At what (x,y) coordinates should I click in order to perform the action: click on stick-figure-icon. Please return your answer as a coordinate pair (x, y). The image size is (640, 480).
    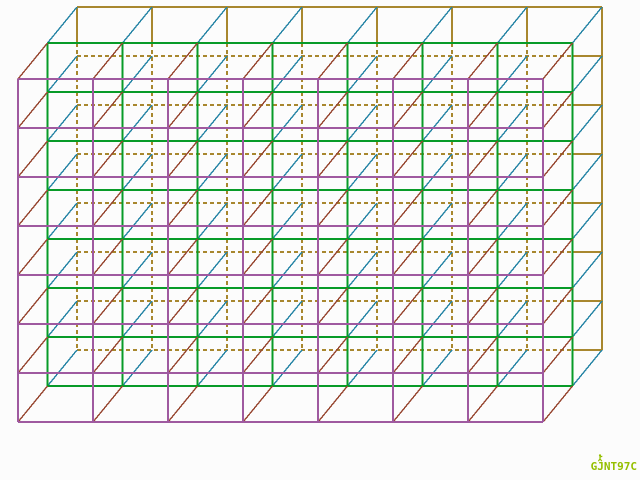
    Looking at the image, I should click on (600, 458).